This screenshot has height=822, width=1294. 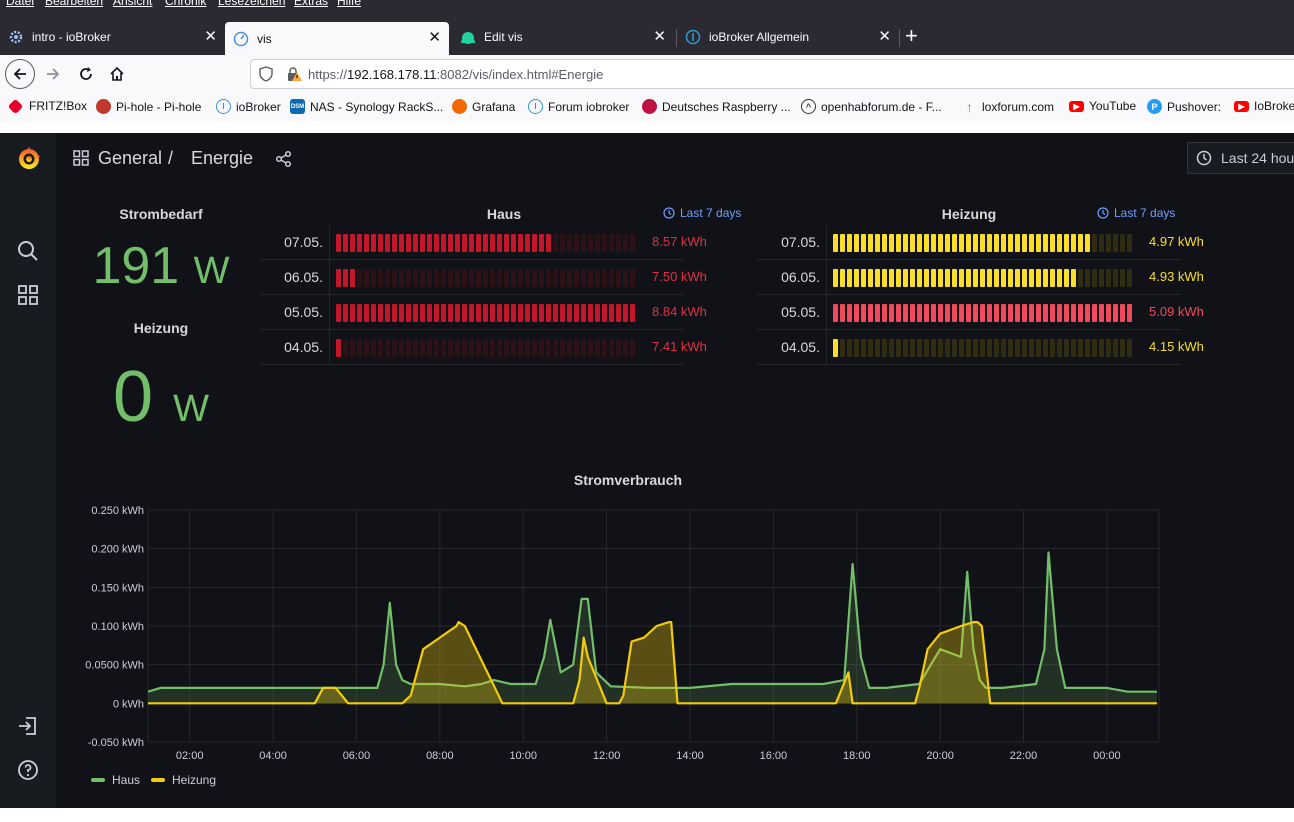 What do you see at coordinates (294, 75) in the screenshot?
I see `insecure-lock-icon` at bounding box center [294, 75].